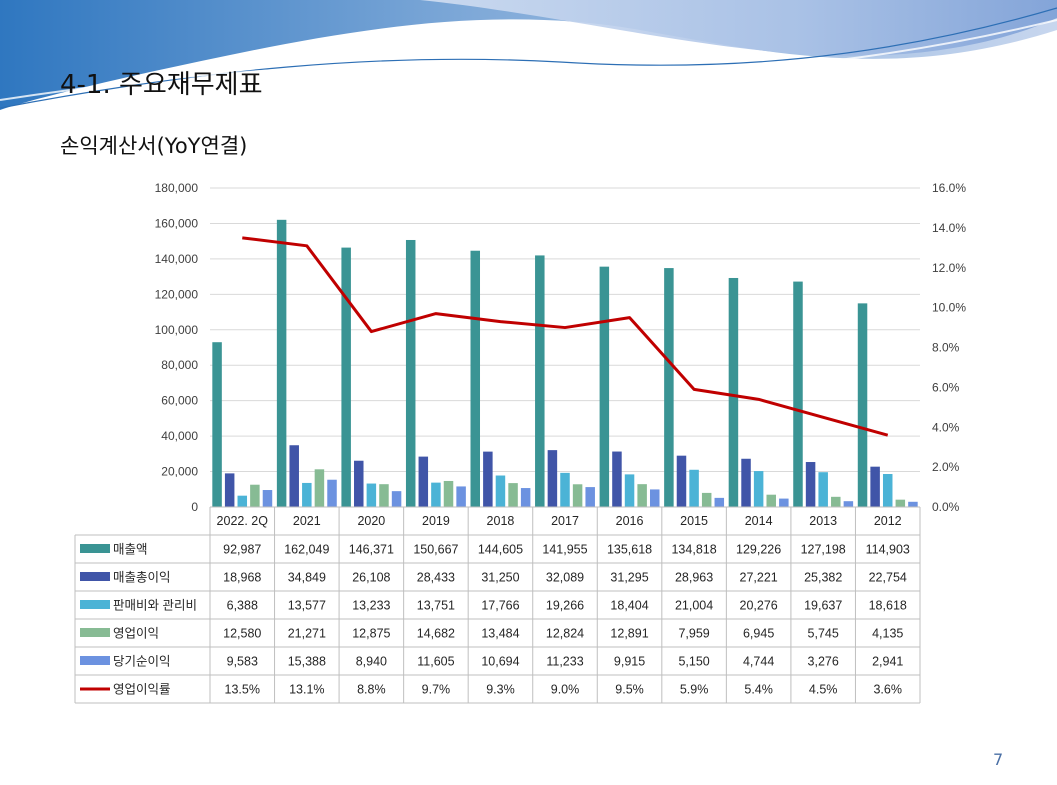  I want to click on data-label: 28,963, so click(694, 578).